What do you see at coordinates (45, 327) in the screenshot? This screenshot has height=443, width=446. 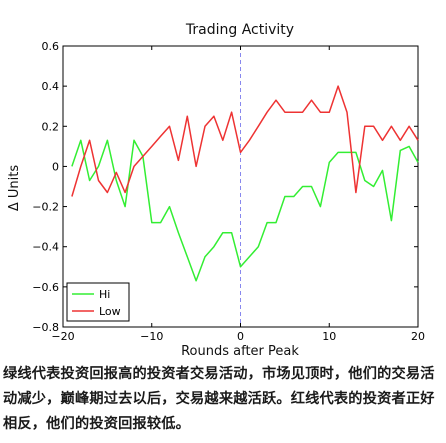 I see `y-tick-label: −0.8` at bounding box center [45, 327].